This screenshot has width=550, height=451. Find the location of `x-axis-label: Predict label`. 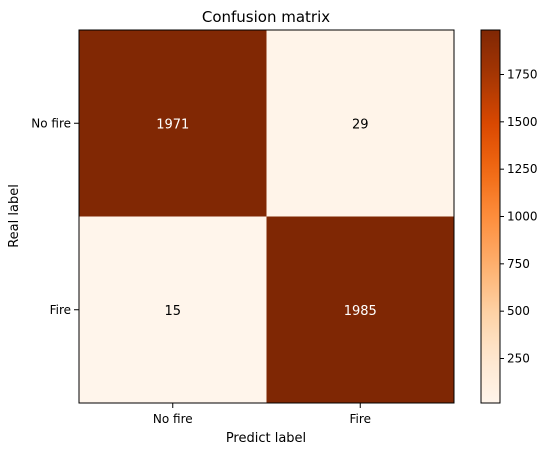

x-axis-label: Predict label is located at coordinates (266, 438).